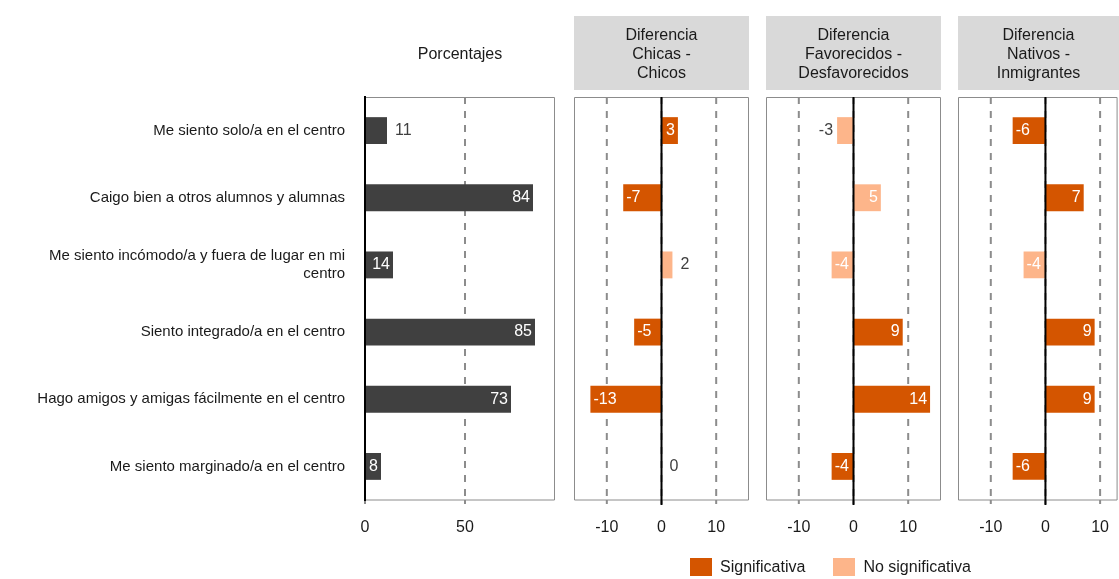  Describe the element at coordinates (460, 53) in the screenshot. I see `chart-title: Porcentajes` at that location.